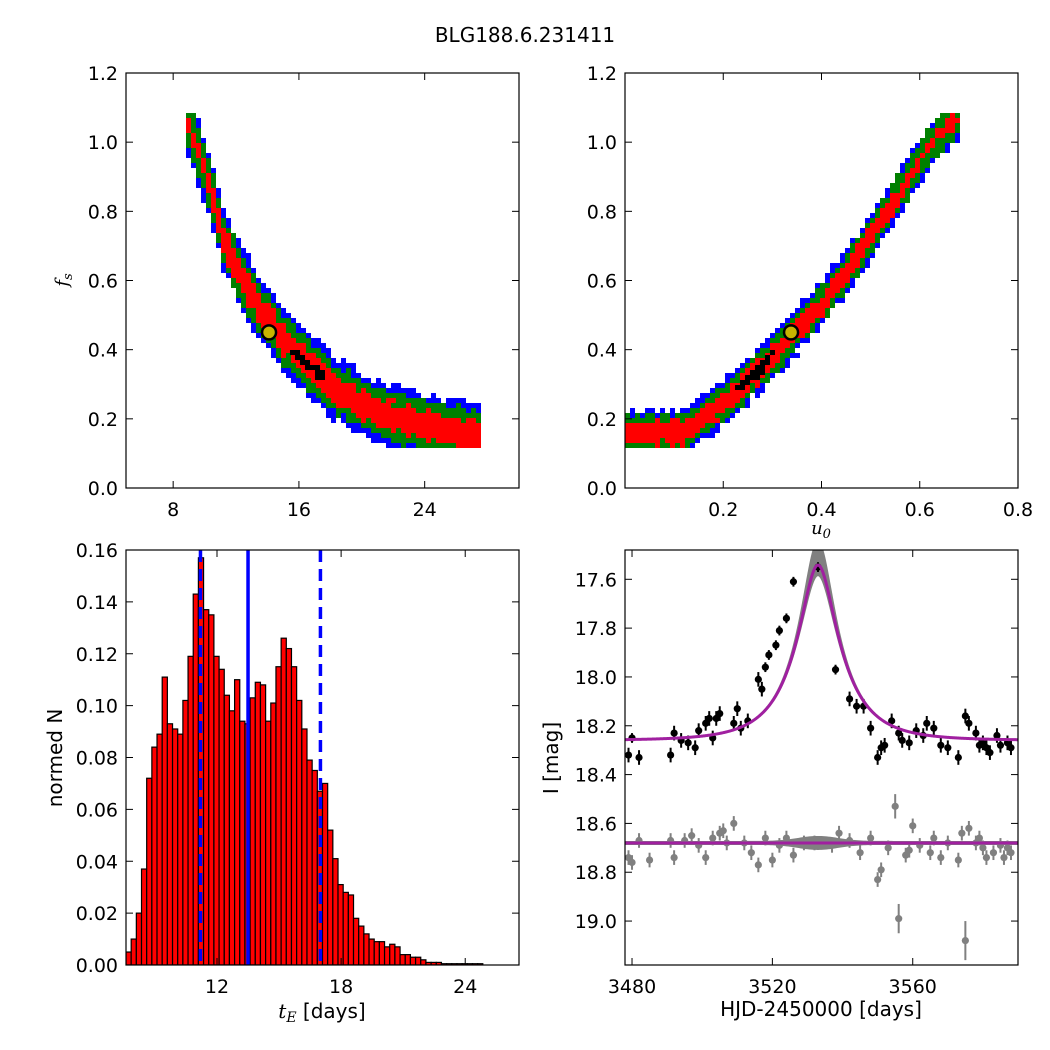 The image size is (1050, 1050). Describe the element at coordinates (321, 1012) in the screenshot. I see `x-axis-label: tE [days]` at that location.